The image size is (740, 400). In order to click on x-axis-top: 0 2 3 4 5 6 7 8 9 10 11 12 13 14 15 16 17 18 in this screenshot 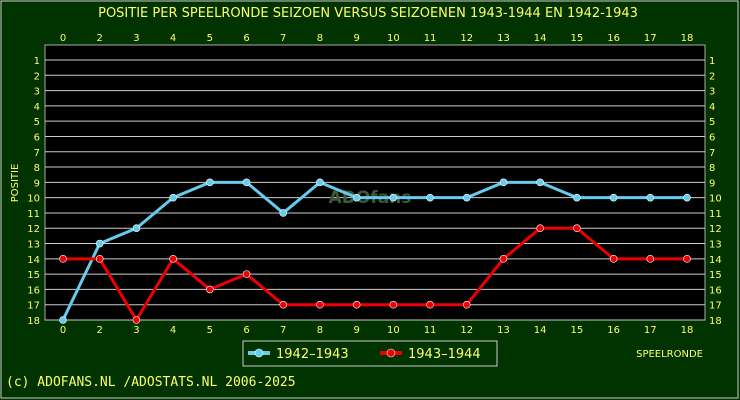, I will do `click(377, 38)`.